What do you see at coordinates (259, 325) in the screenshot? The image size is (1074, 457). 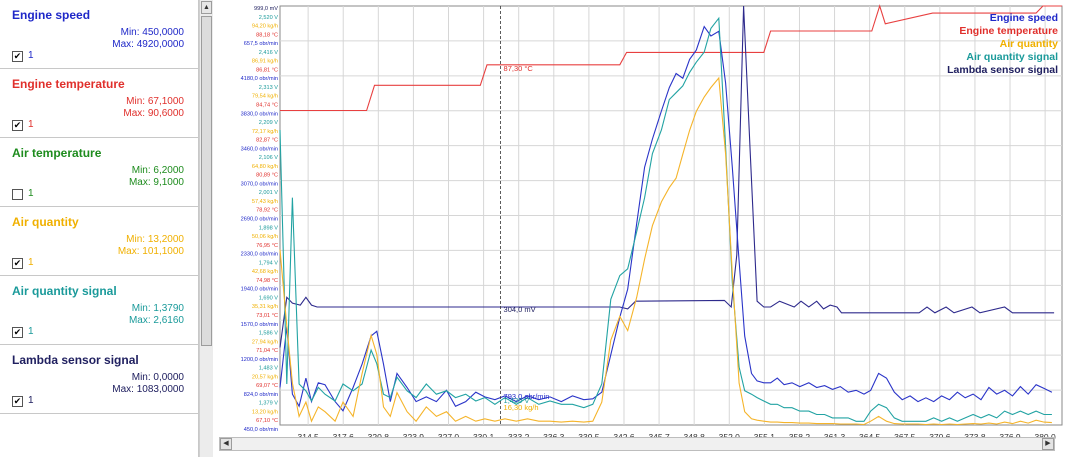 I see `y-axis-label: 1570,0 obr/min` at bounding box center [259, 325].